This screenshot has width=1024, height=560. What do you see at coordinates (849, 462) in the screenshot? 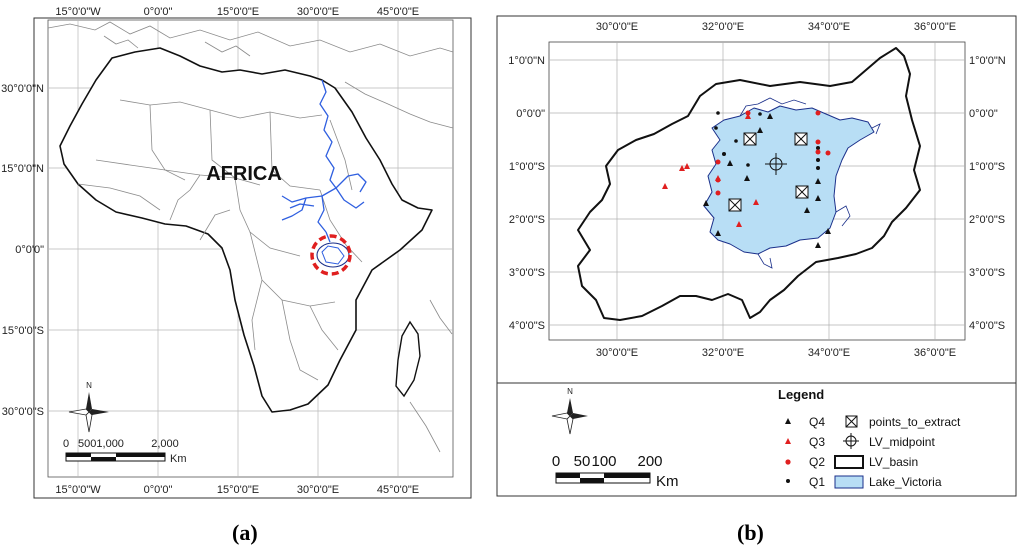
I see `legend-lv-basin-symbol` at bounding box center [849, 462].